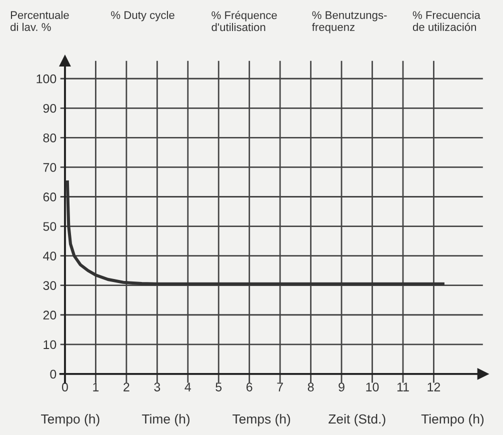  Describe the element at coordinates (249, 387) in the screenshot. I see `x-tick-label: 6` at that location.